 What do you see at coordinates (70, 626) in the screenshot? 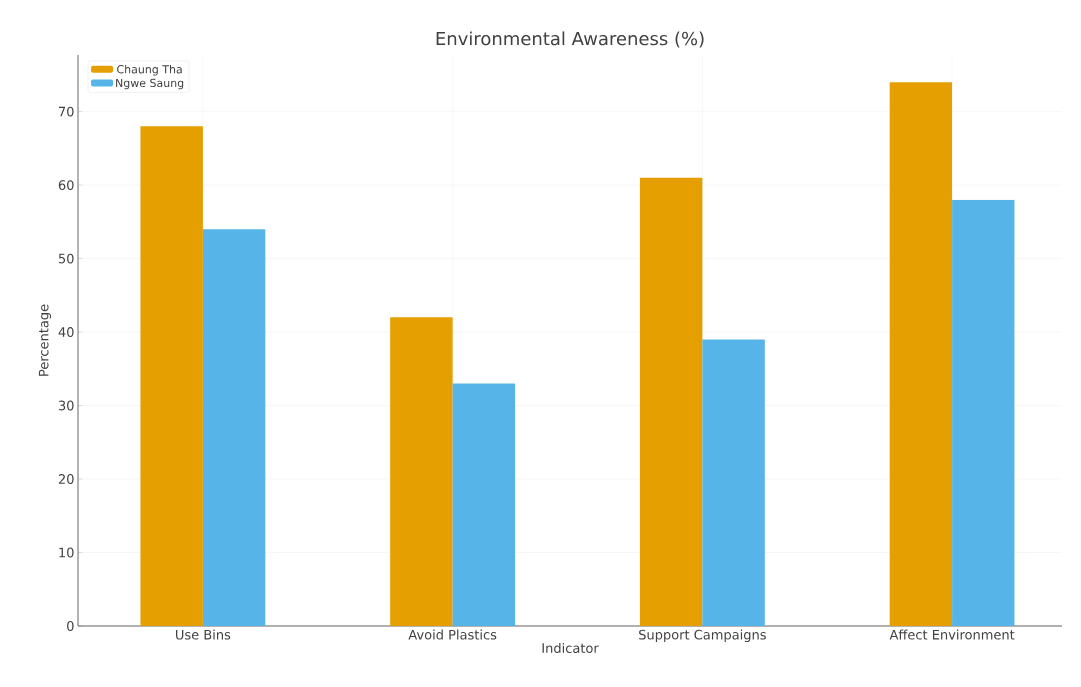
I see `y-tick-label: 0` at bounding box center [70, 626].